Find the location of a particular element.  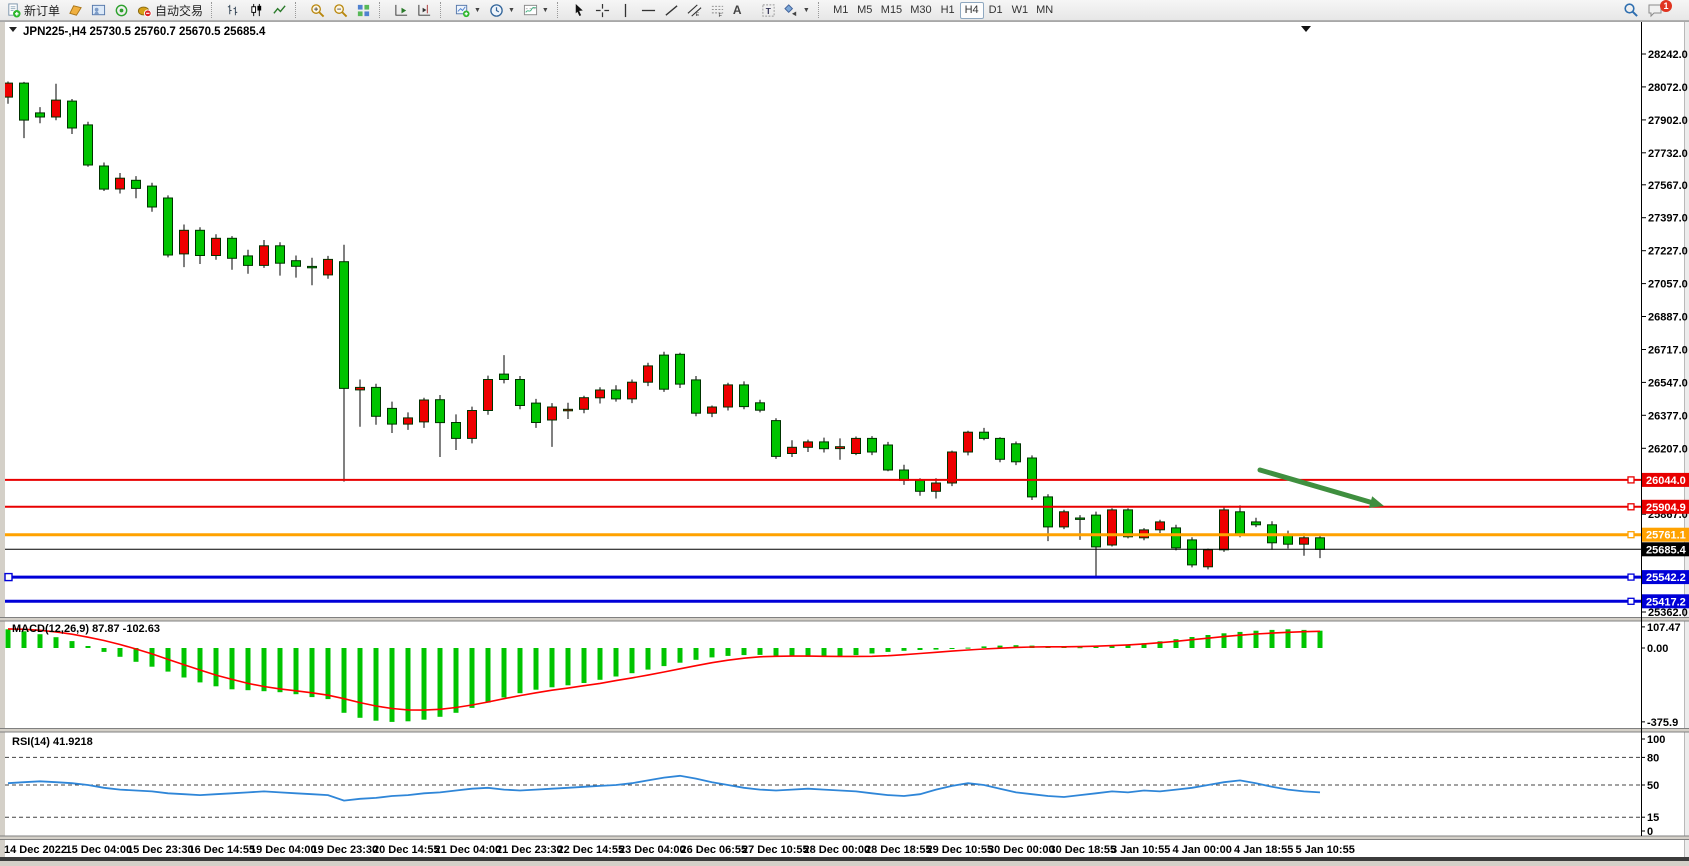

bid-tag-label: 25685.4 is located at coordinates (1666, 550).